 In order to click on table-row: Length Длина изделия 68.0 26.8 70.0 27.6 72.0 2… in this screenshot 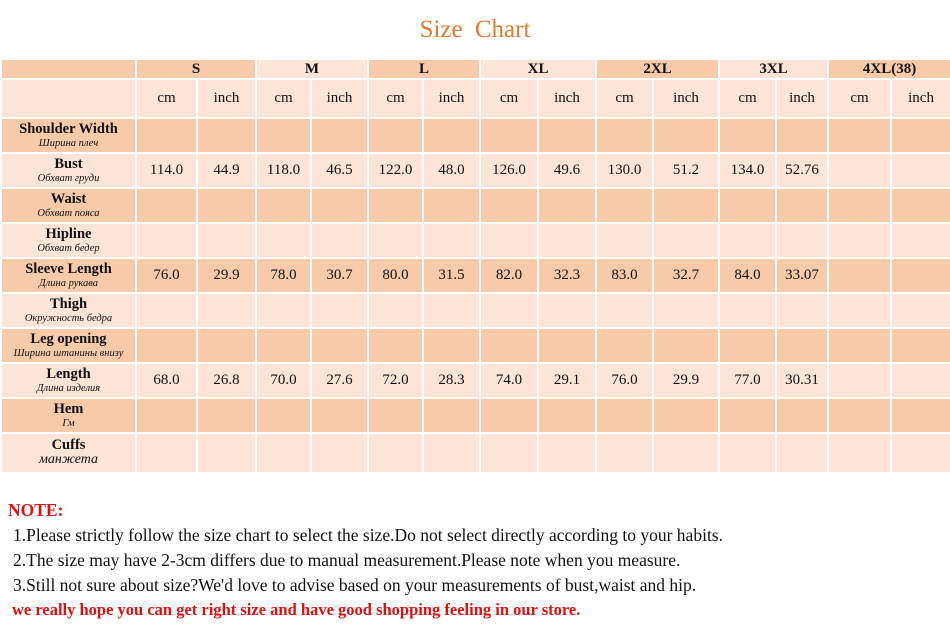, I will do `click(475, 380)`.